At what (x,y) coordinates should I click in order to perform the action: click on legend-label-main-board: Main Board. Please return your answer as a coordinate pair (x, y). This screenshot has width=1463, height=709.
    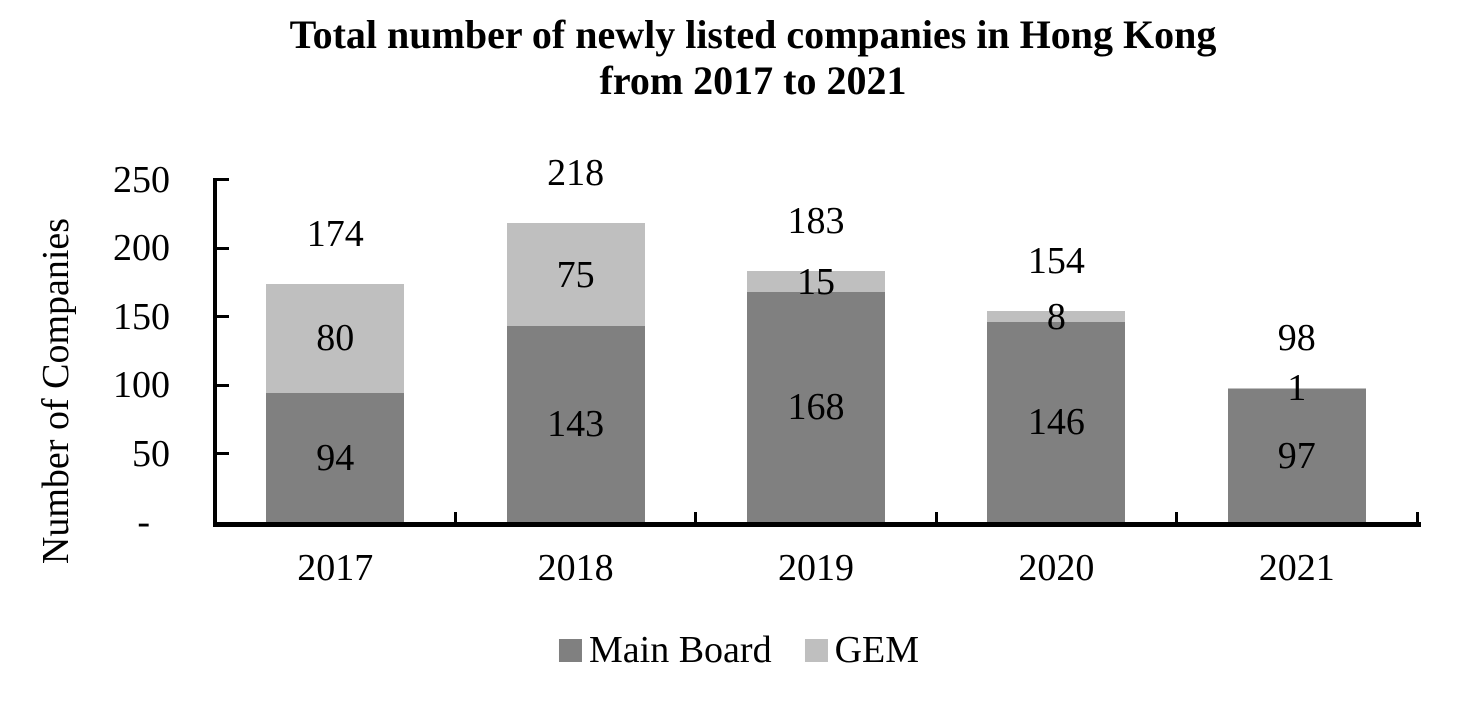
    Looking at the image, I should click on (680, 650).